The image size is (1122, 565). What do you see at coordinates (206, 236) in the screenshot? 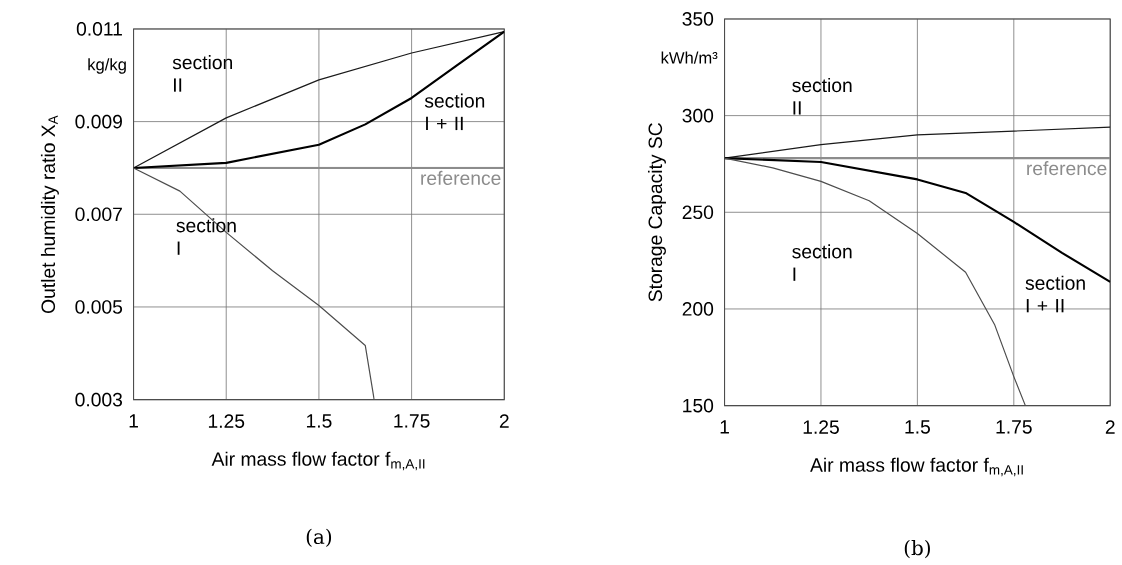
I see `series-label: section I` at bounding box center [206, 236].